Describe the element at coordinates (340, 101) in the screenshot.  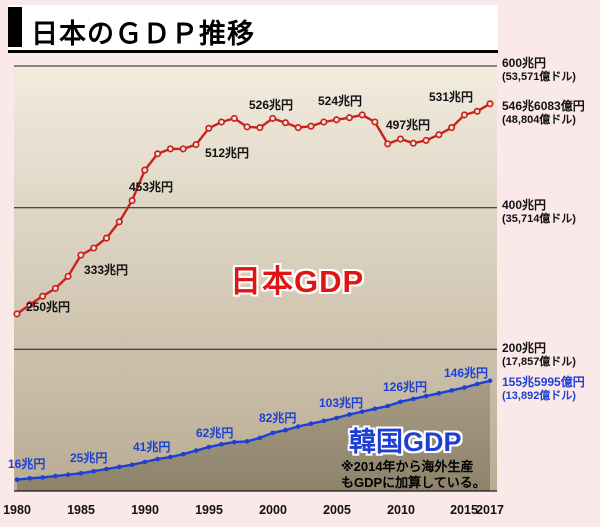
I see `japan-point-label: 524兆円` at that location.